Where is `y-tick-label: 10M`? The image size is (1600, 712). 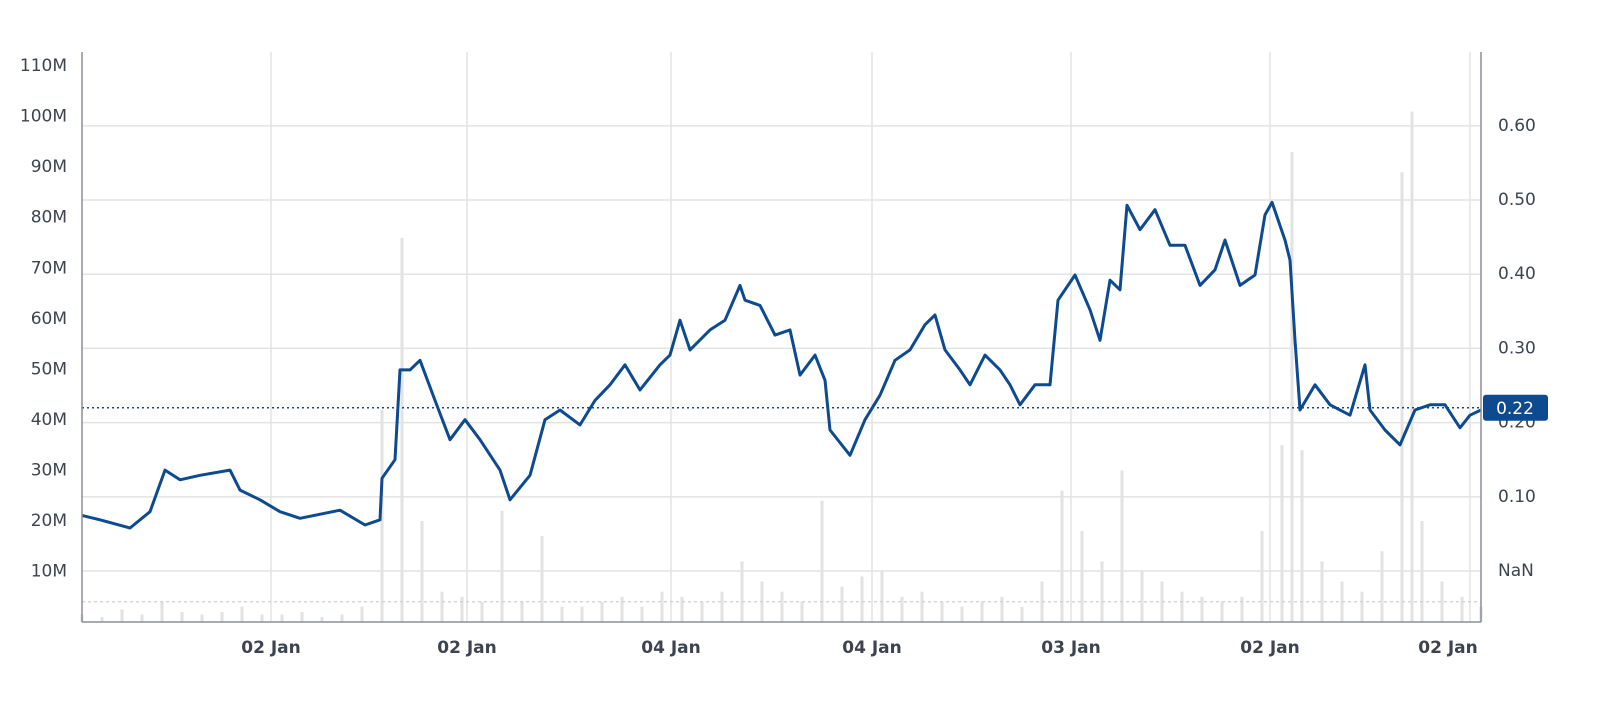
y-tick-label: 10M is located at coordinates (49, 571).